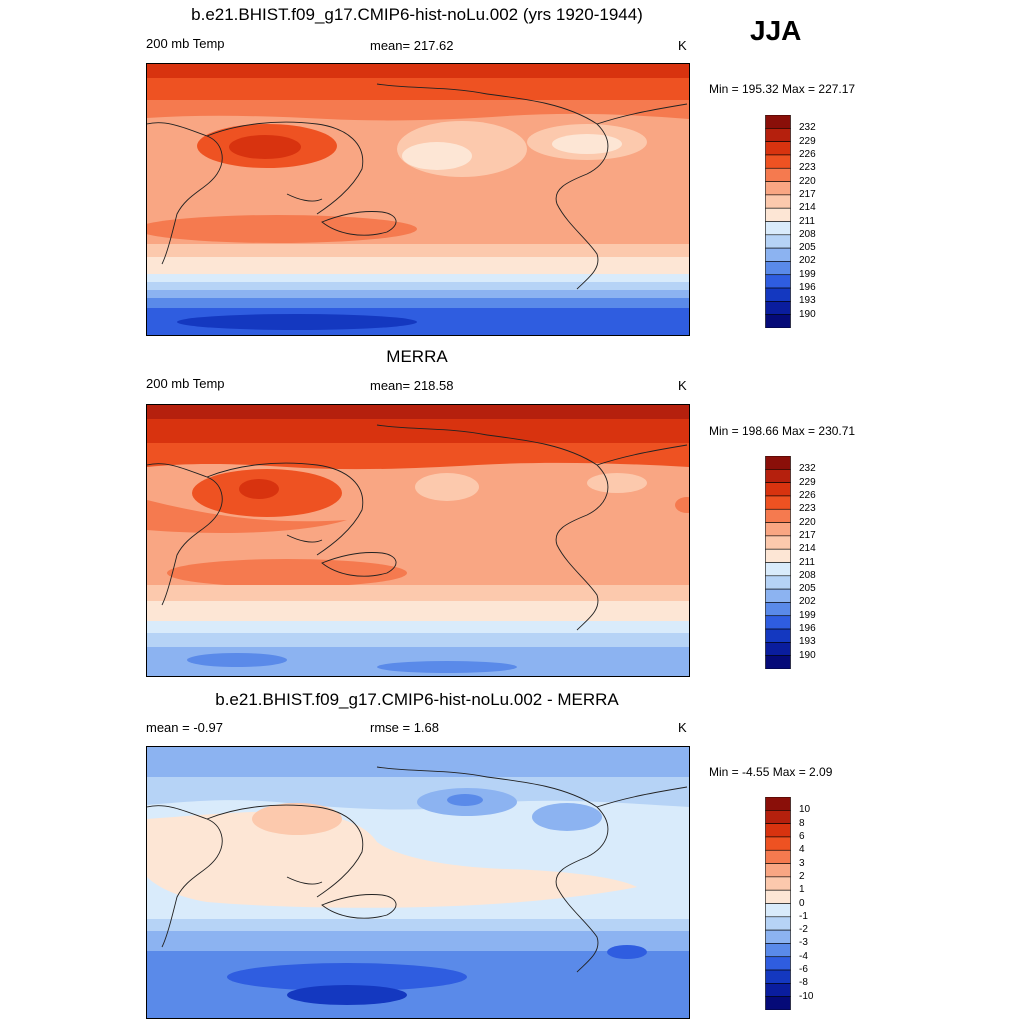 The height and width of the screenshot is (1024, 1024). I want to click on panel1-colorbar-tick-label: 208, so click(807, 234).